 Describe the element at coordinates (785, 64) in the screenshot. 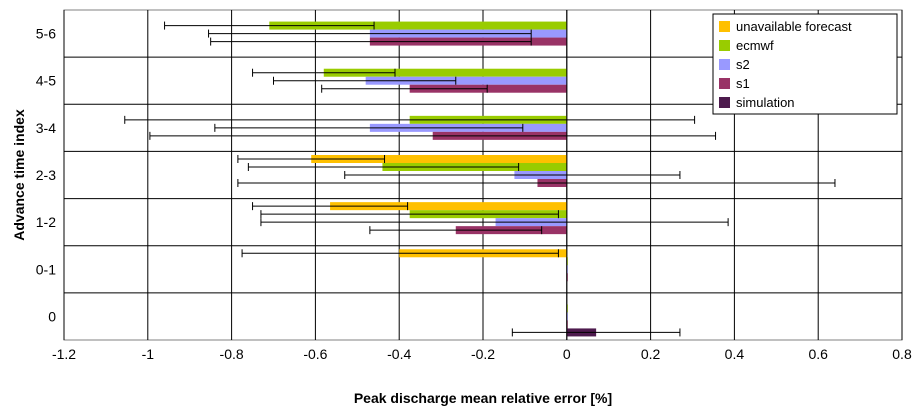

I see `legend-items: unavailable forecast ecmwf s2 s1 simulation` at that location.